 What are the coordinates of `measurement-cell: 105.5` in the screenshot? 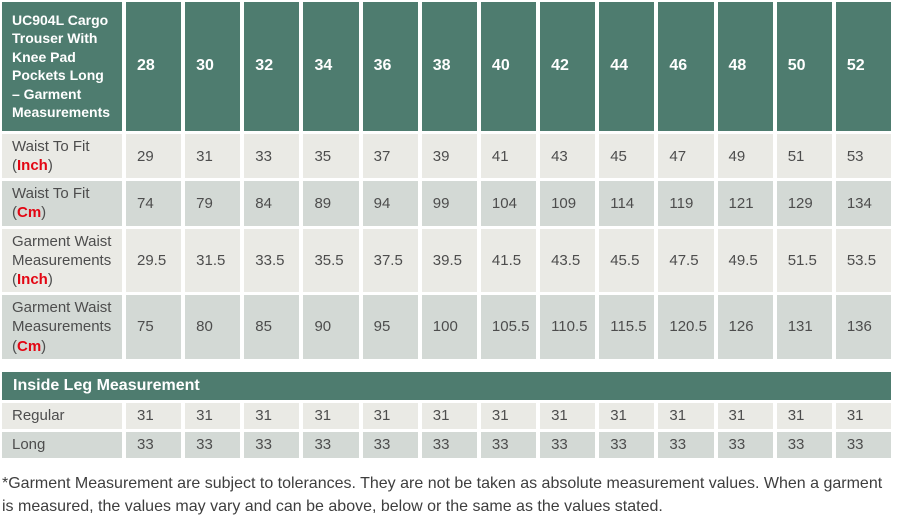 It's located at (508, 327).